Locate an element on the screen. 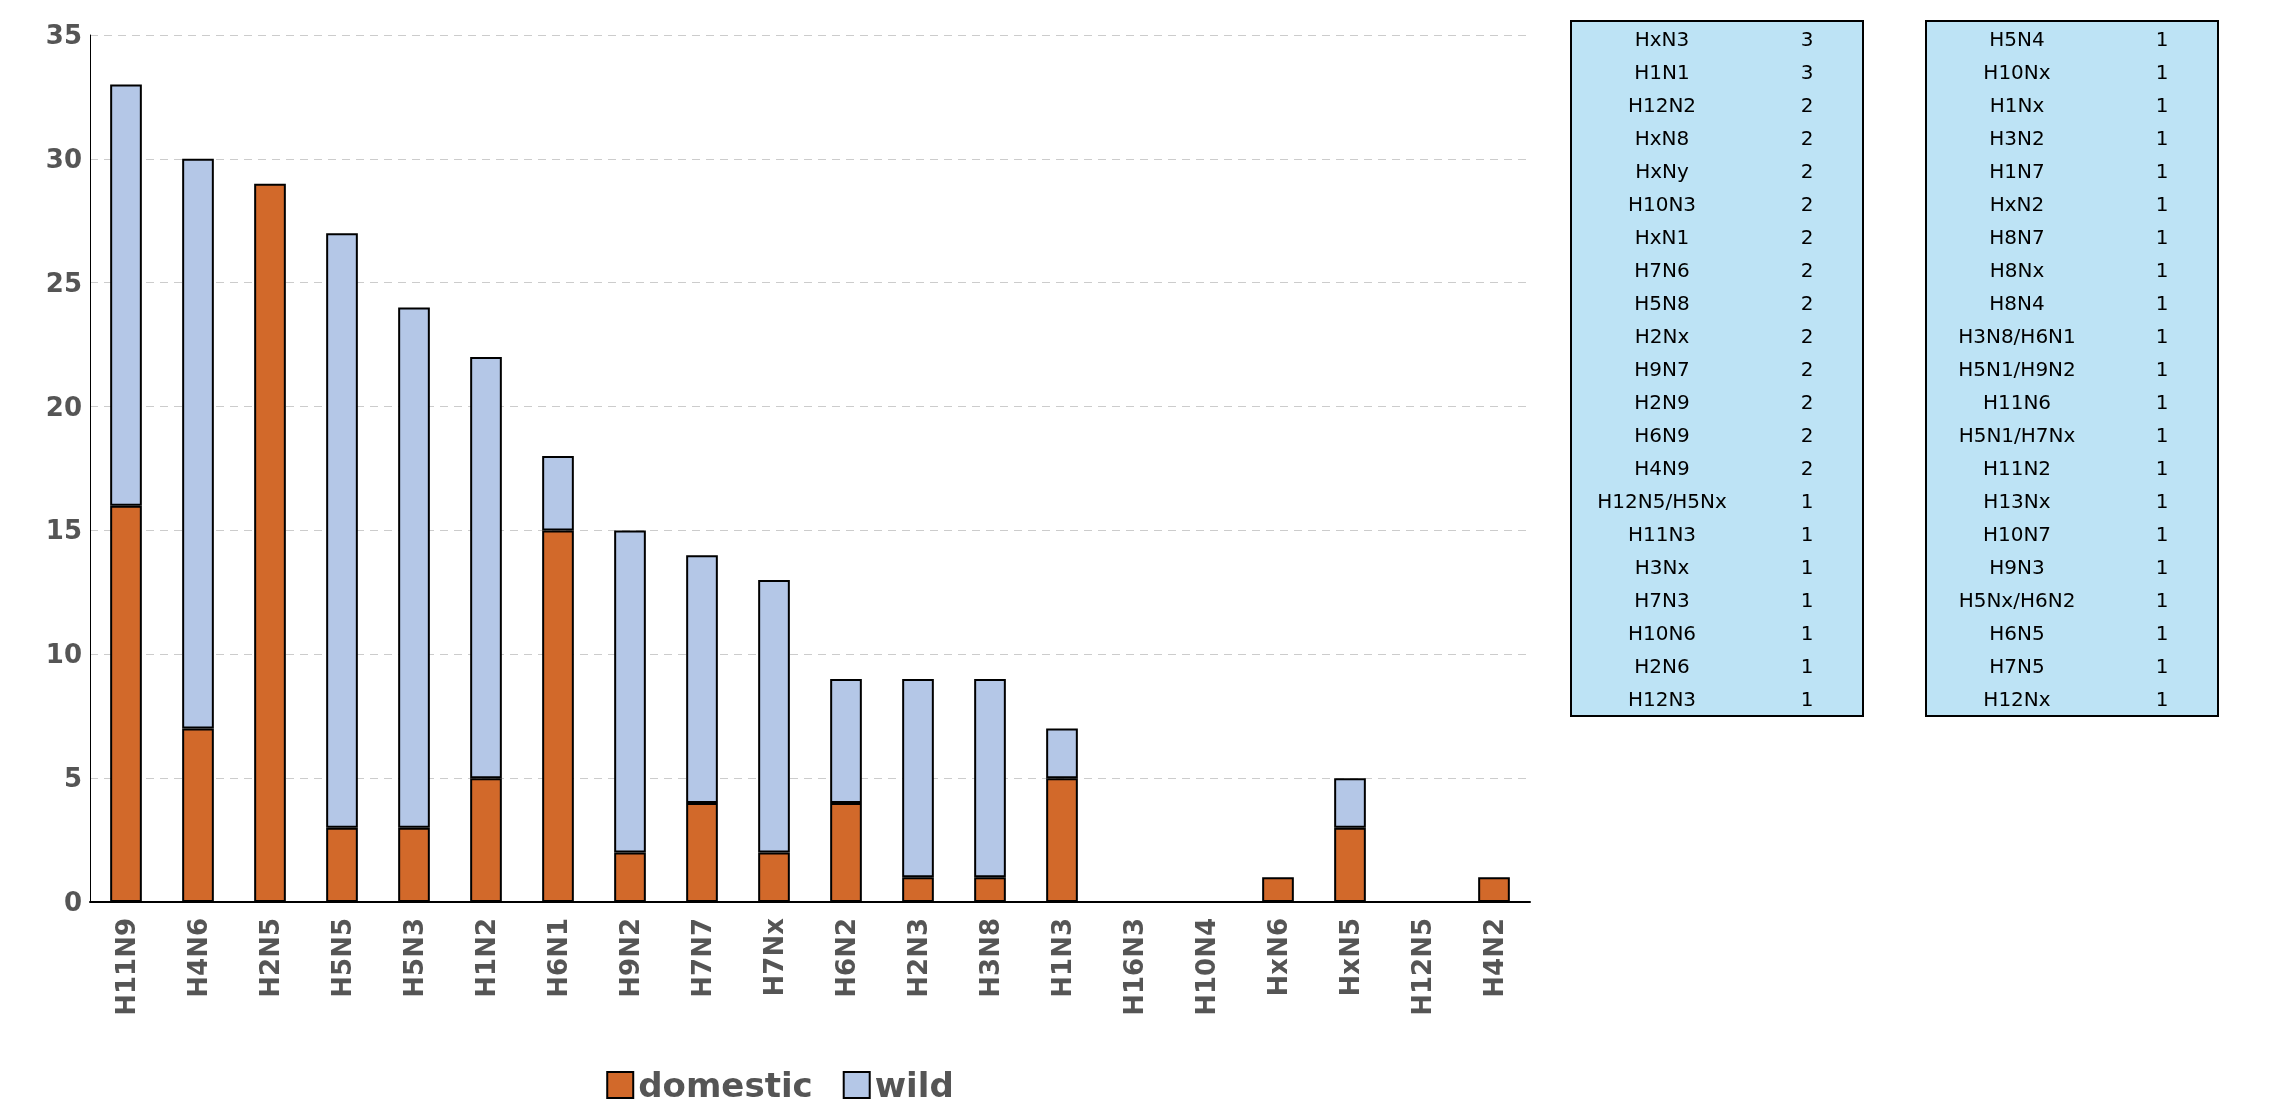 The image size is (2292, 1117). text: H3N8/H6N1 1 is located at coordinates (2063, 335).